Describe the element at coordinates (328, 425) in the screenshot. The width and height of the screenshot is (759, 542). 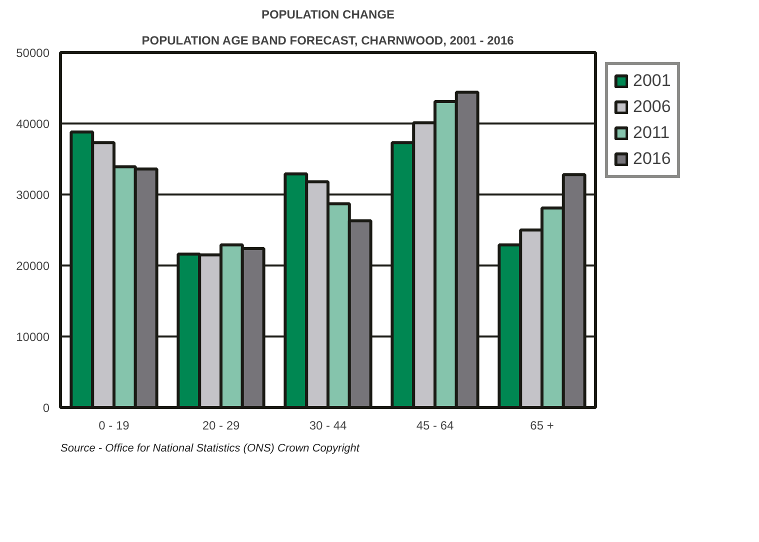
I see `x-tick-label: 30 - 44` at that location.